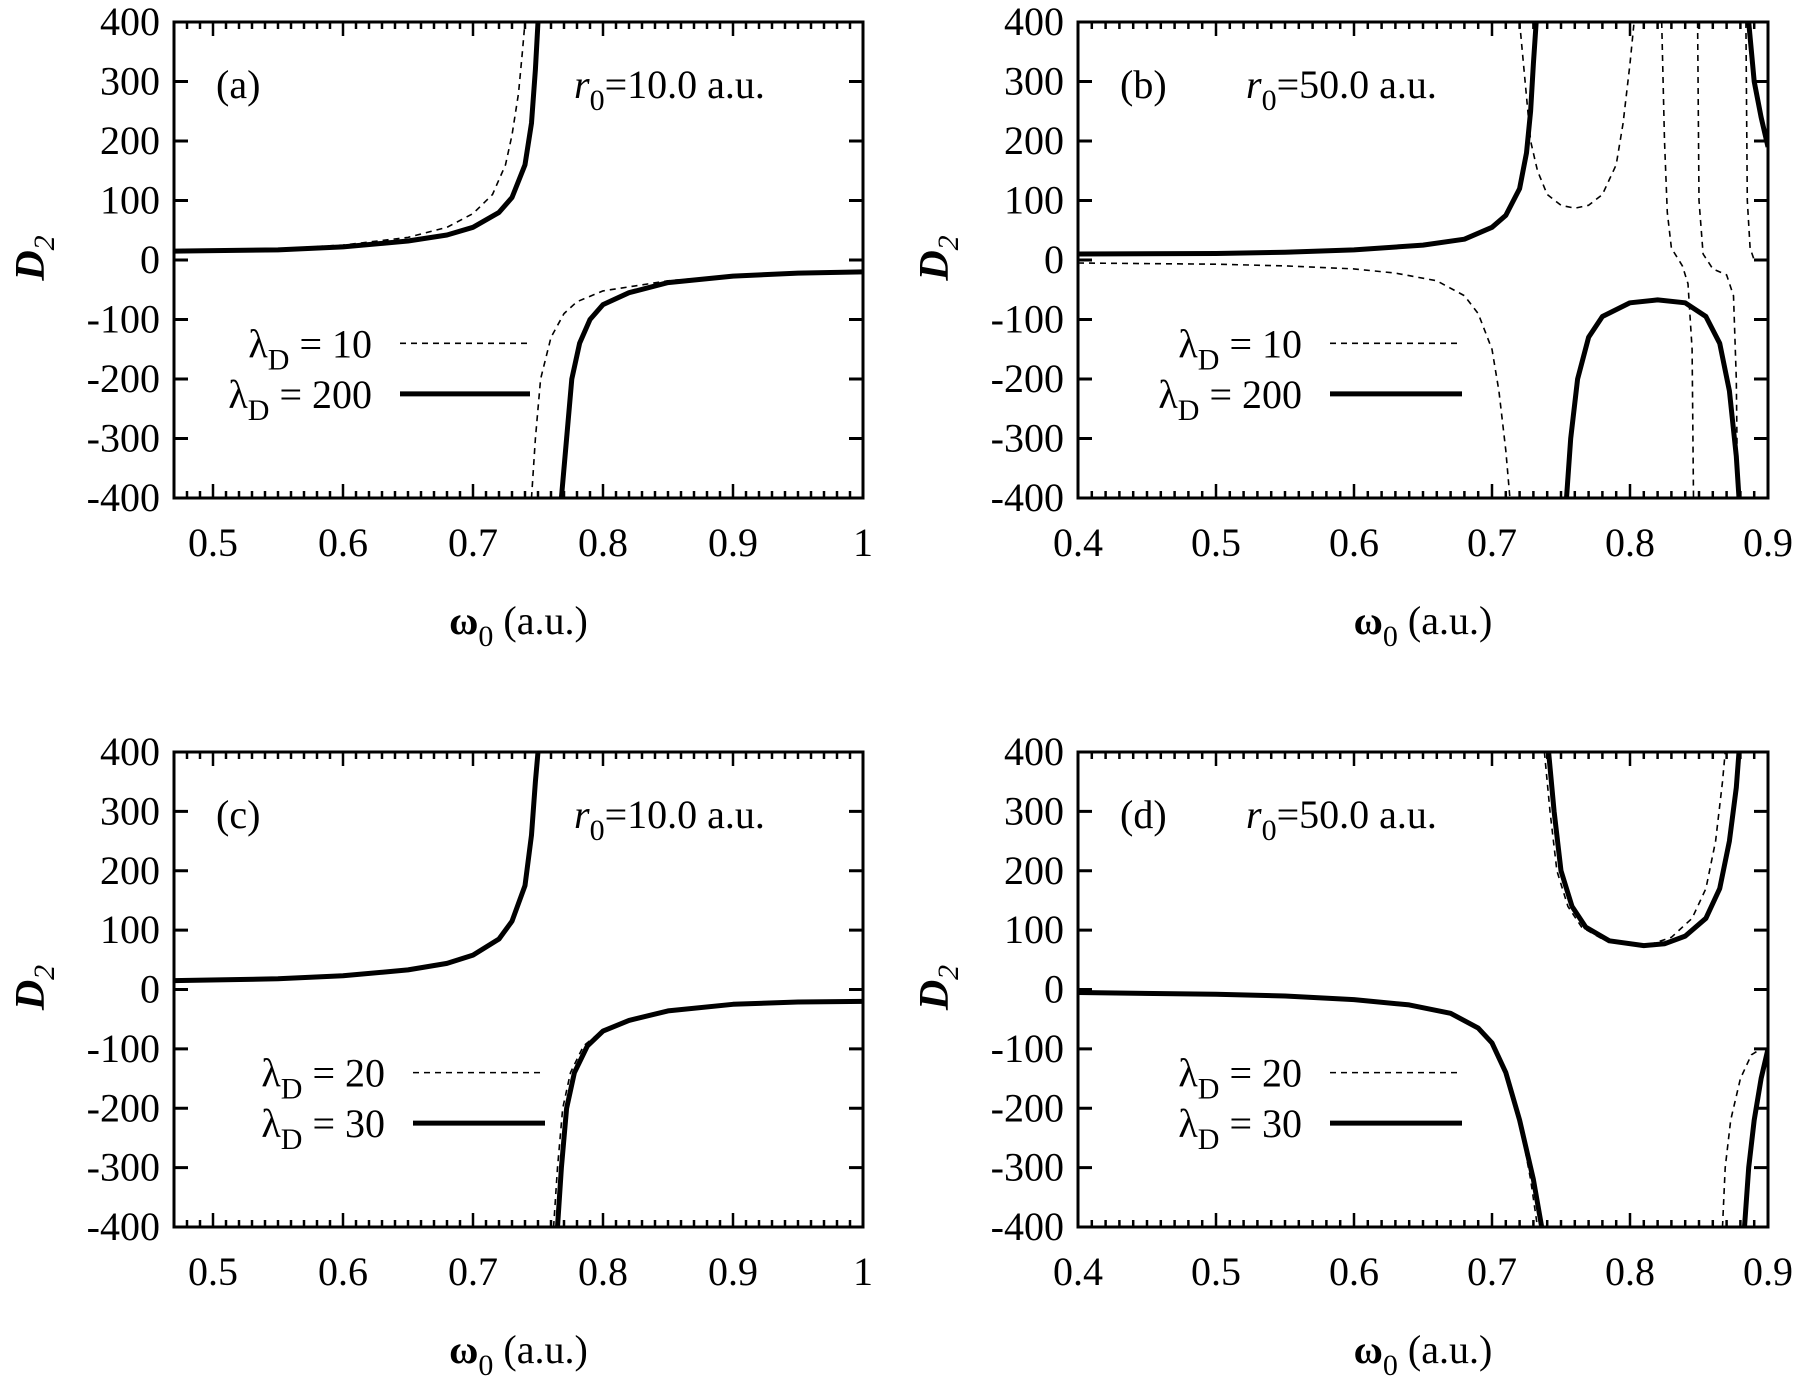 This screenshot has width=1805, height=1388. Describe the element at coordinates (238, 84) in the screenshot. I see `panel-label: (a)` at that location.